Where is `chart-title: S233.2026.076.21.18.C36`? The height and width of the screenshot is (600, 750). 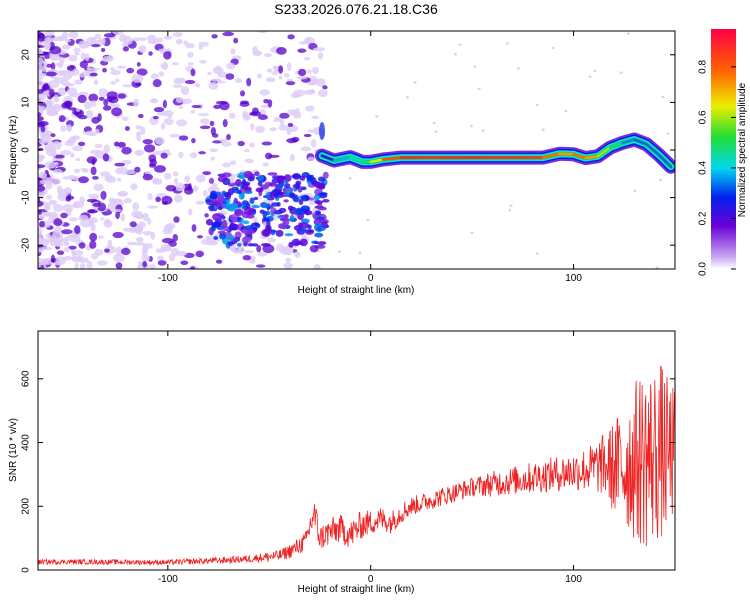
chart-title: S233.2026.076.21.18.C36 is located at coordinates (356, 9).